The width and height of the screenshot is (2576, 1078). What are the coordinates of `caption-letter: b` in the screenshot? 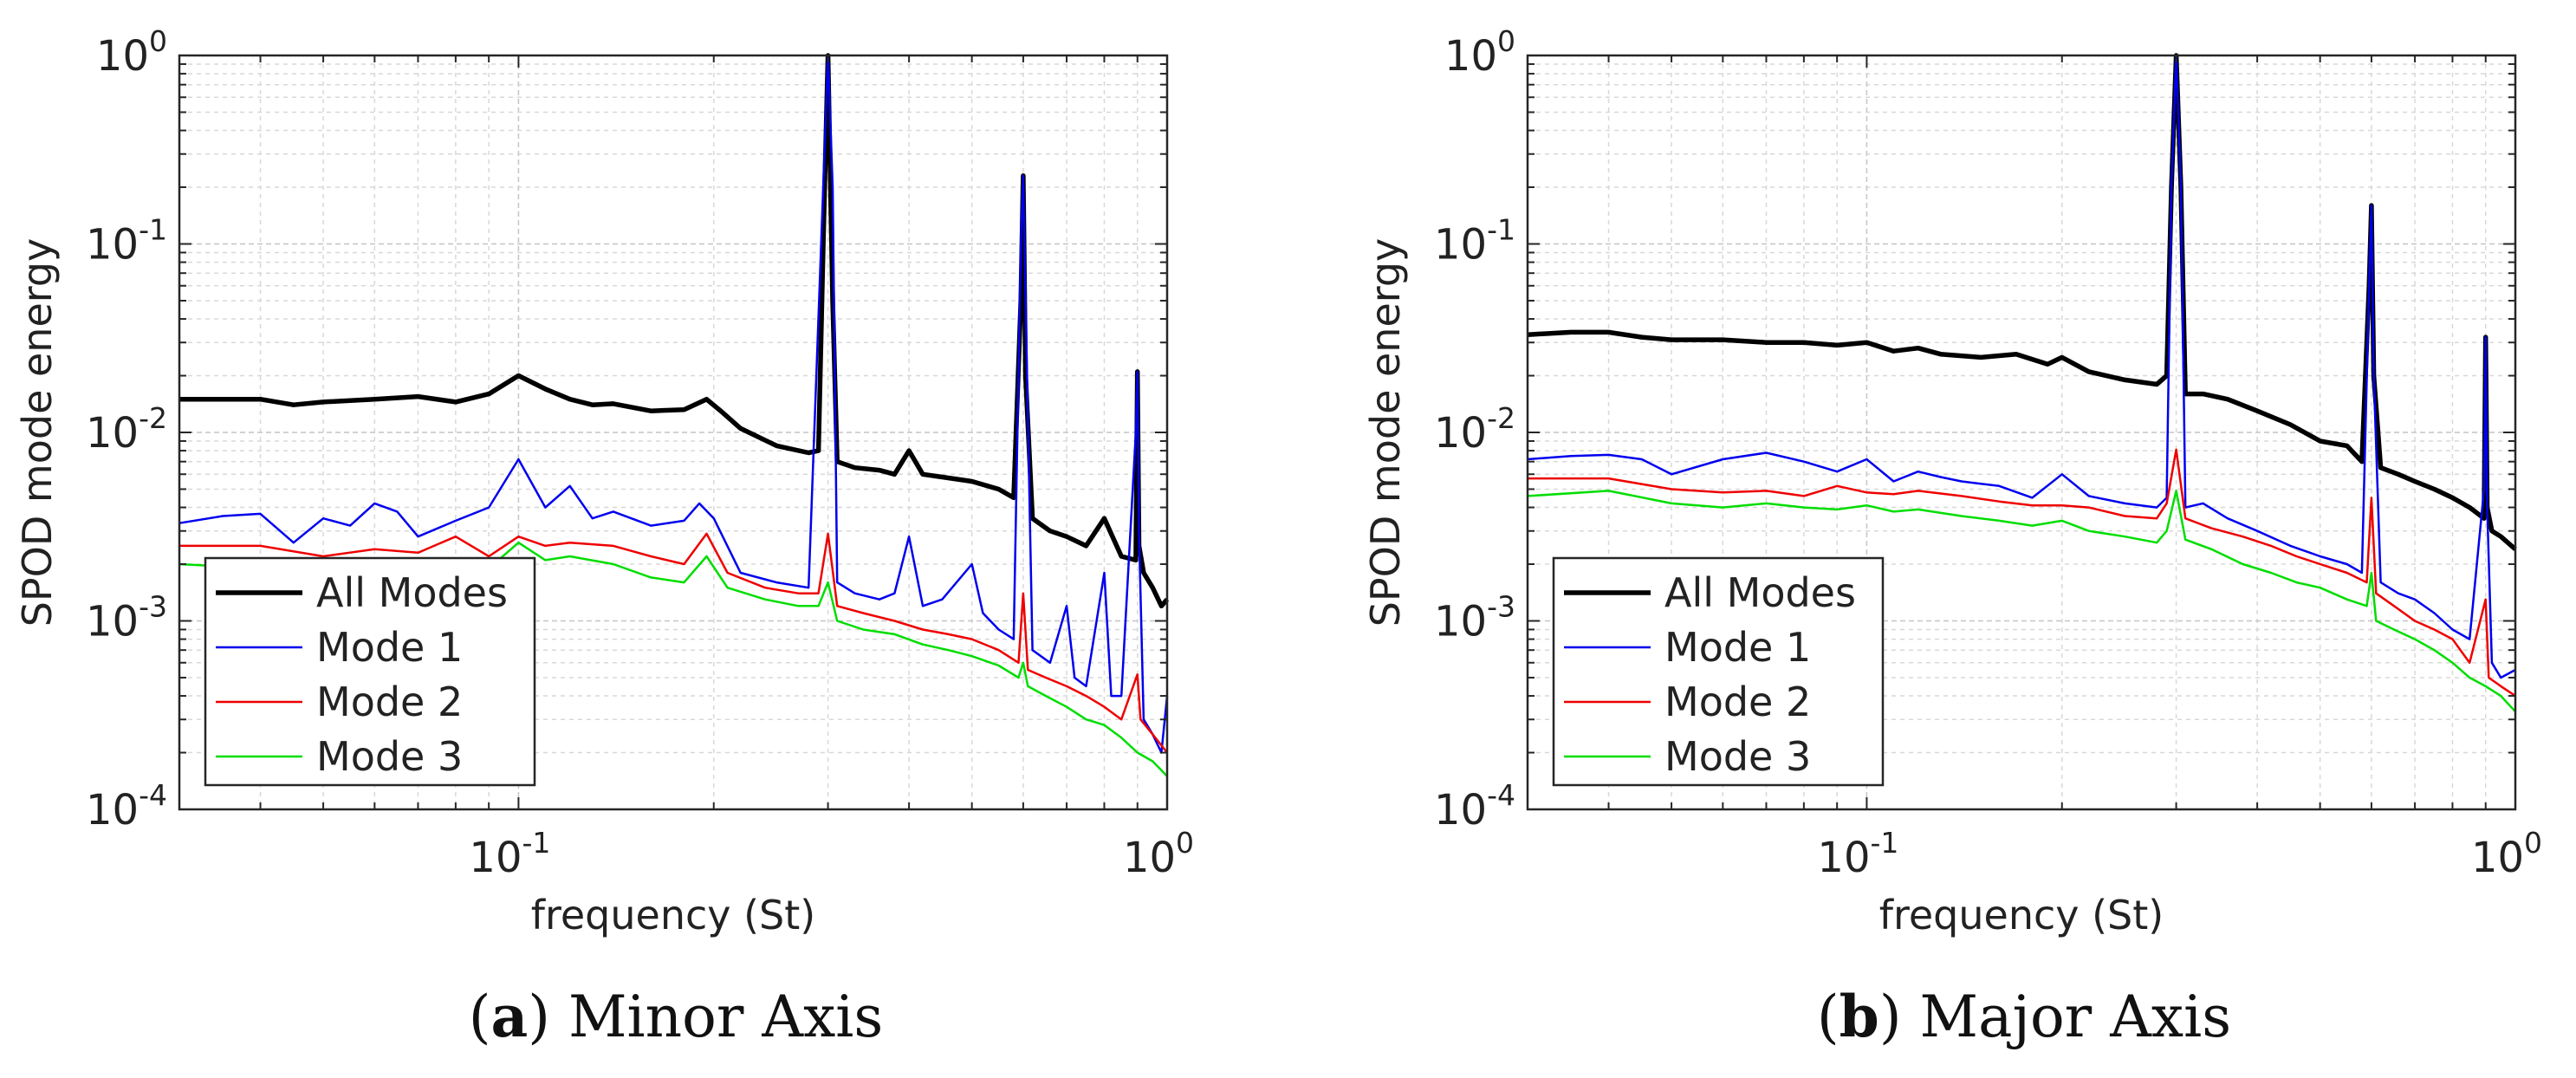 It's located at (1860, 1016).